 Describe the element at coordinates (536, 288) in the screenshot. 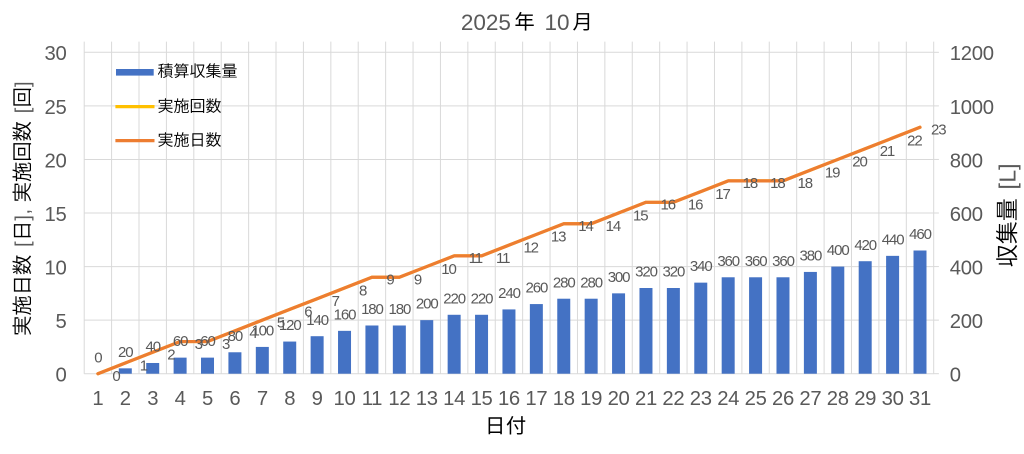

I see `svg-text: 260` at that location.